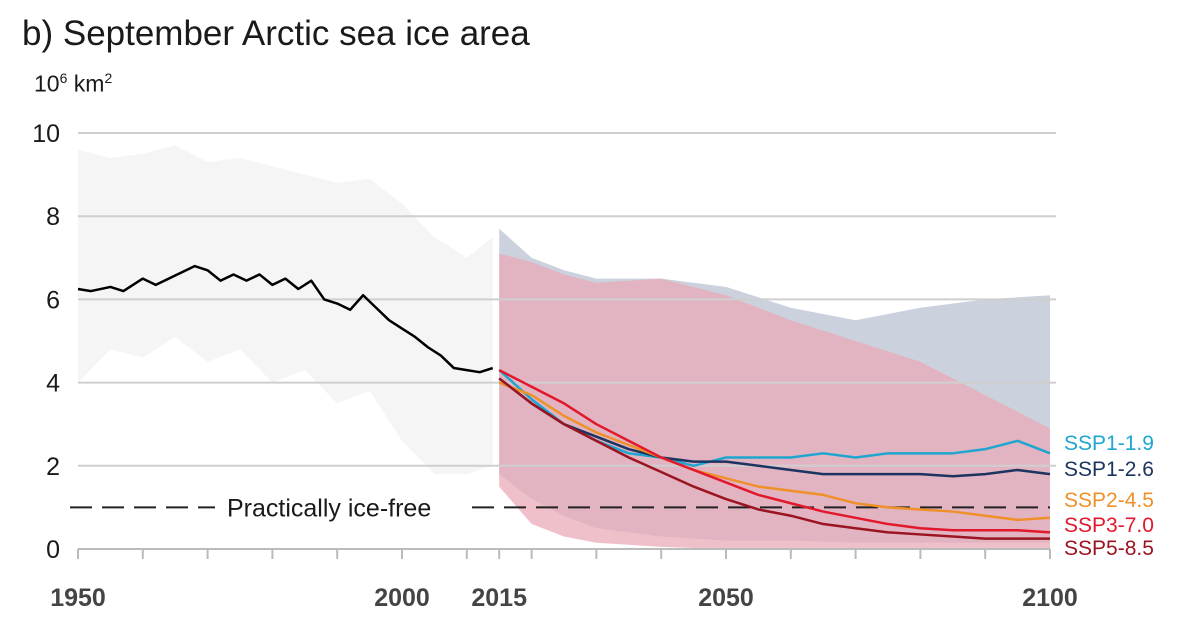 Image resolution: width=1200 pixels, height=634 pixels. Describe the element at coordinates (53, 384) in the screenshot. I see `y-tick-label: 4` at that location.